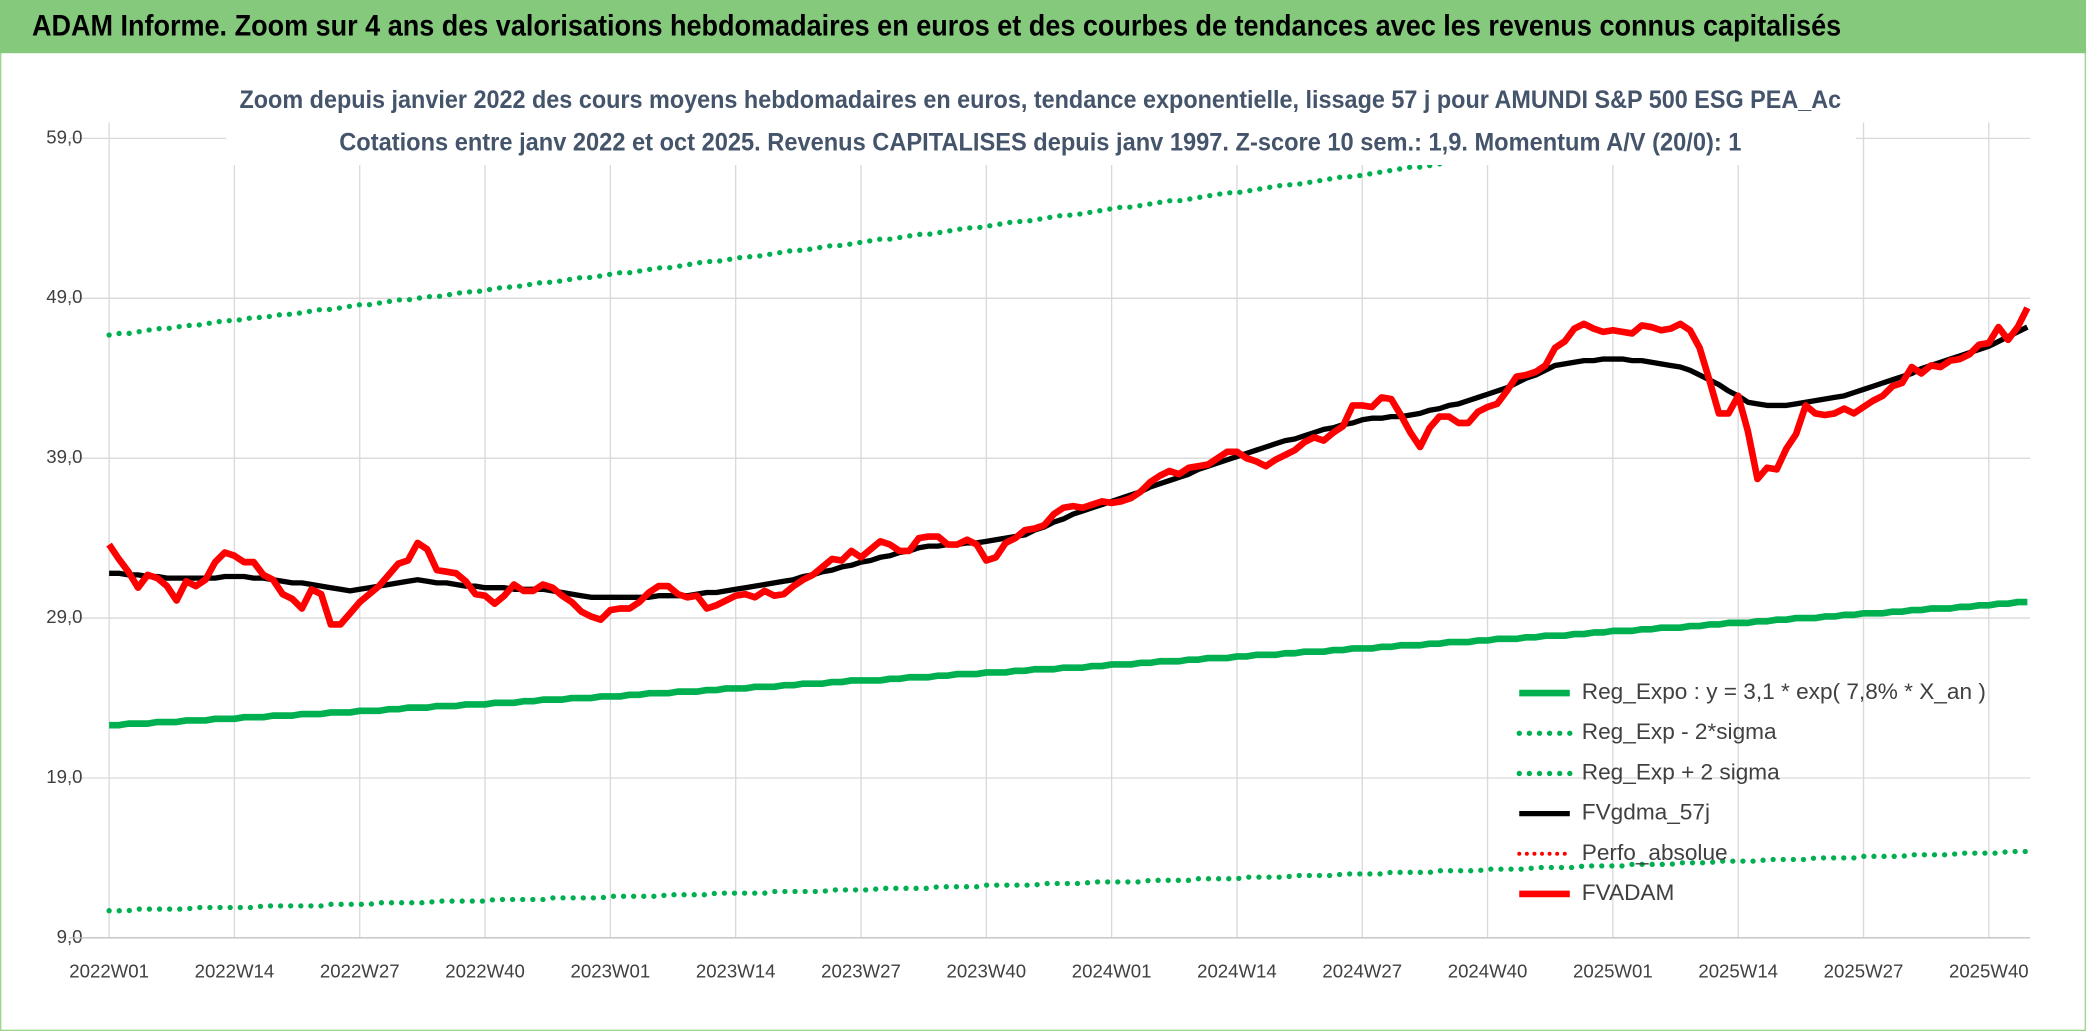 The width and height of the screenshot is (2086, 1031). What do you see at coordinates (1681, 771) in the screenshot?
I see `legend-label: Reg_Exp + 2 sigma` at bounding box center [1681, 771].